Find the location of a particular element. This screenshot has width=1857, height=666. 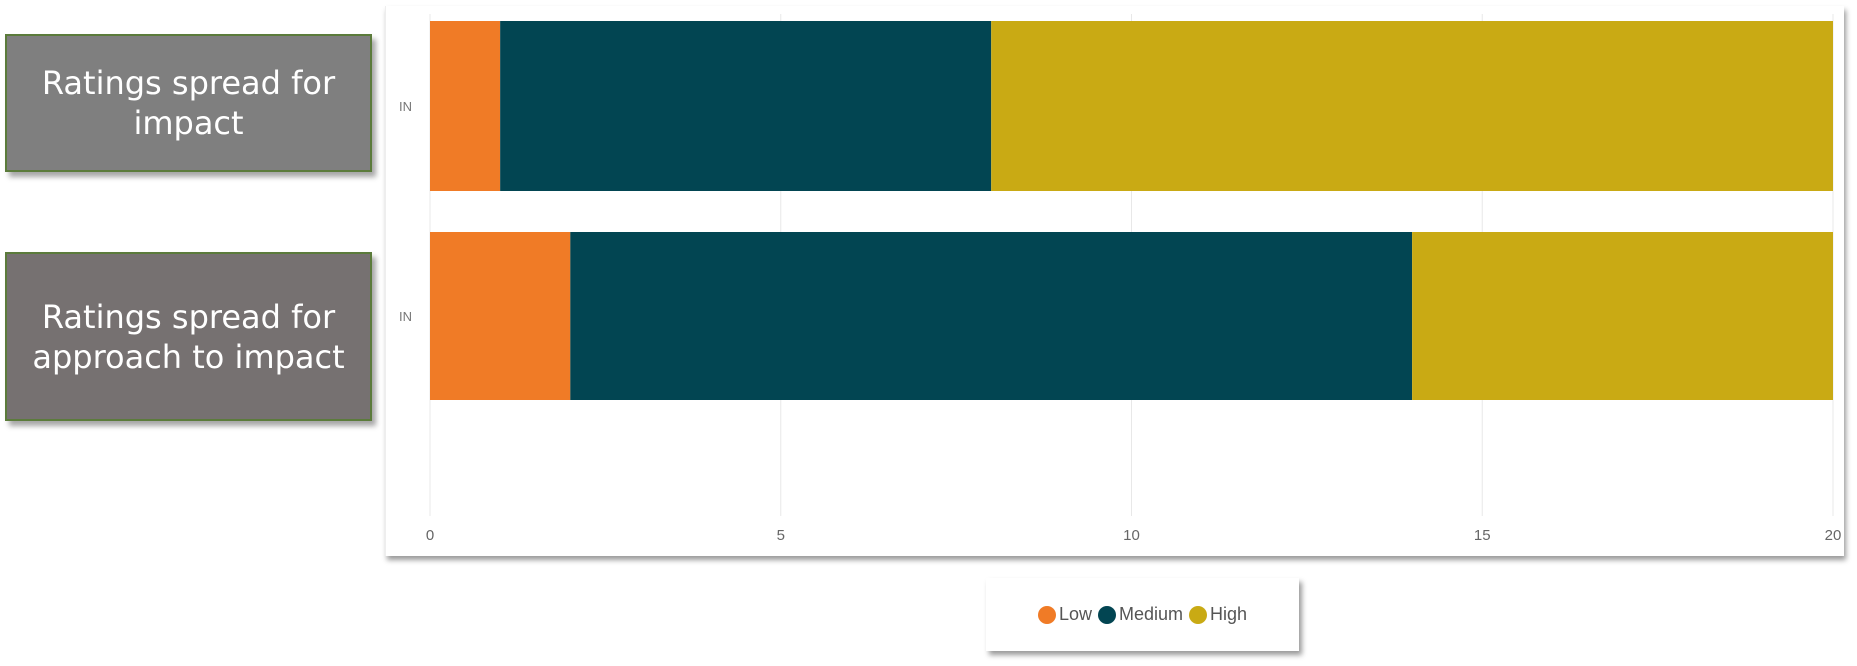

legend-label: Low is located at coordinates (1075, 614).